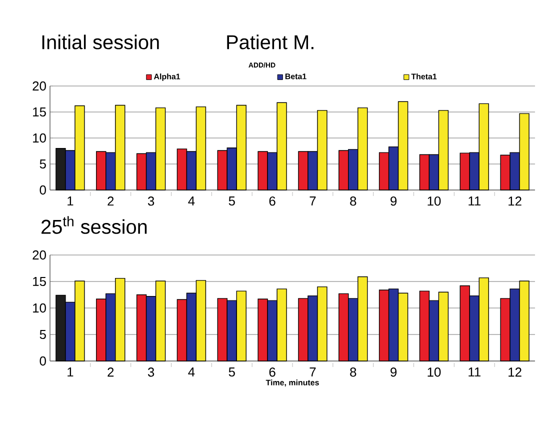 The image size is (550, 432). I want to click on chart-title: 25$^{th}$ session, so click(94, 225).